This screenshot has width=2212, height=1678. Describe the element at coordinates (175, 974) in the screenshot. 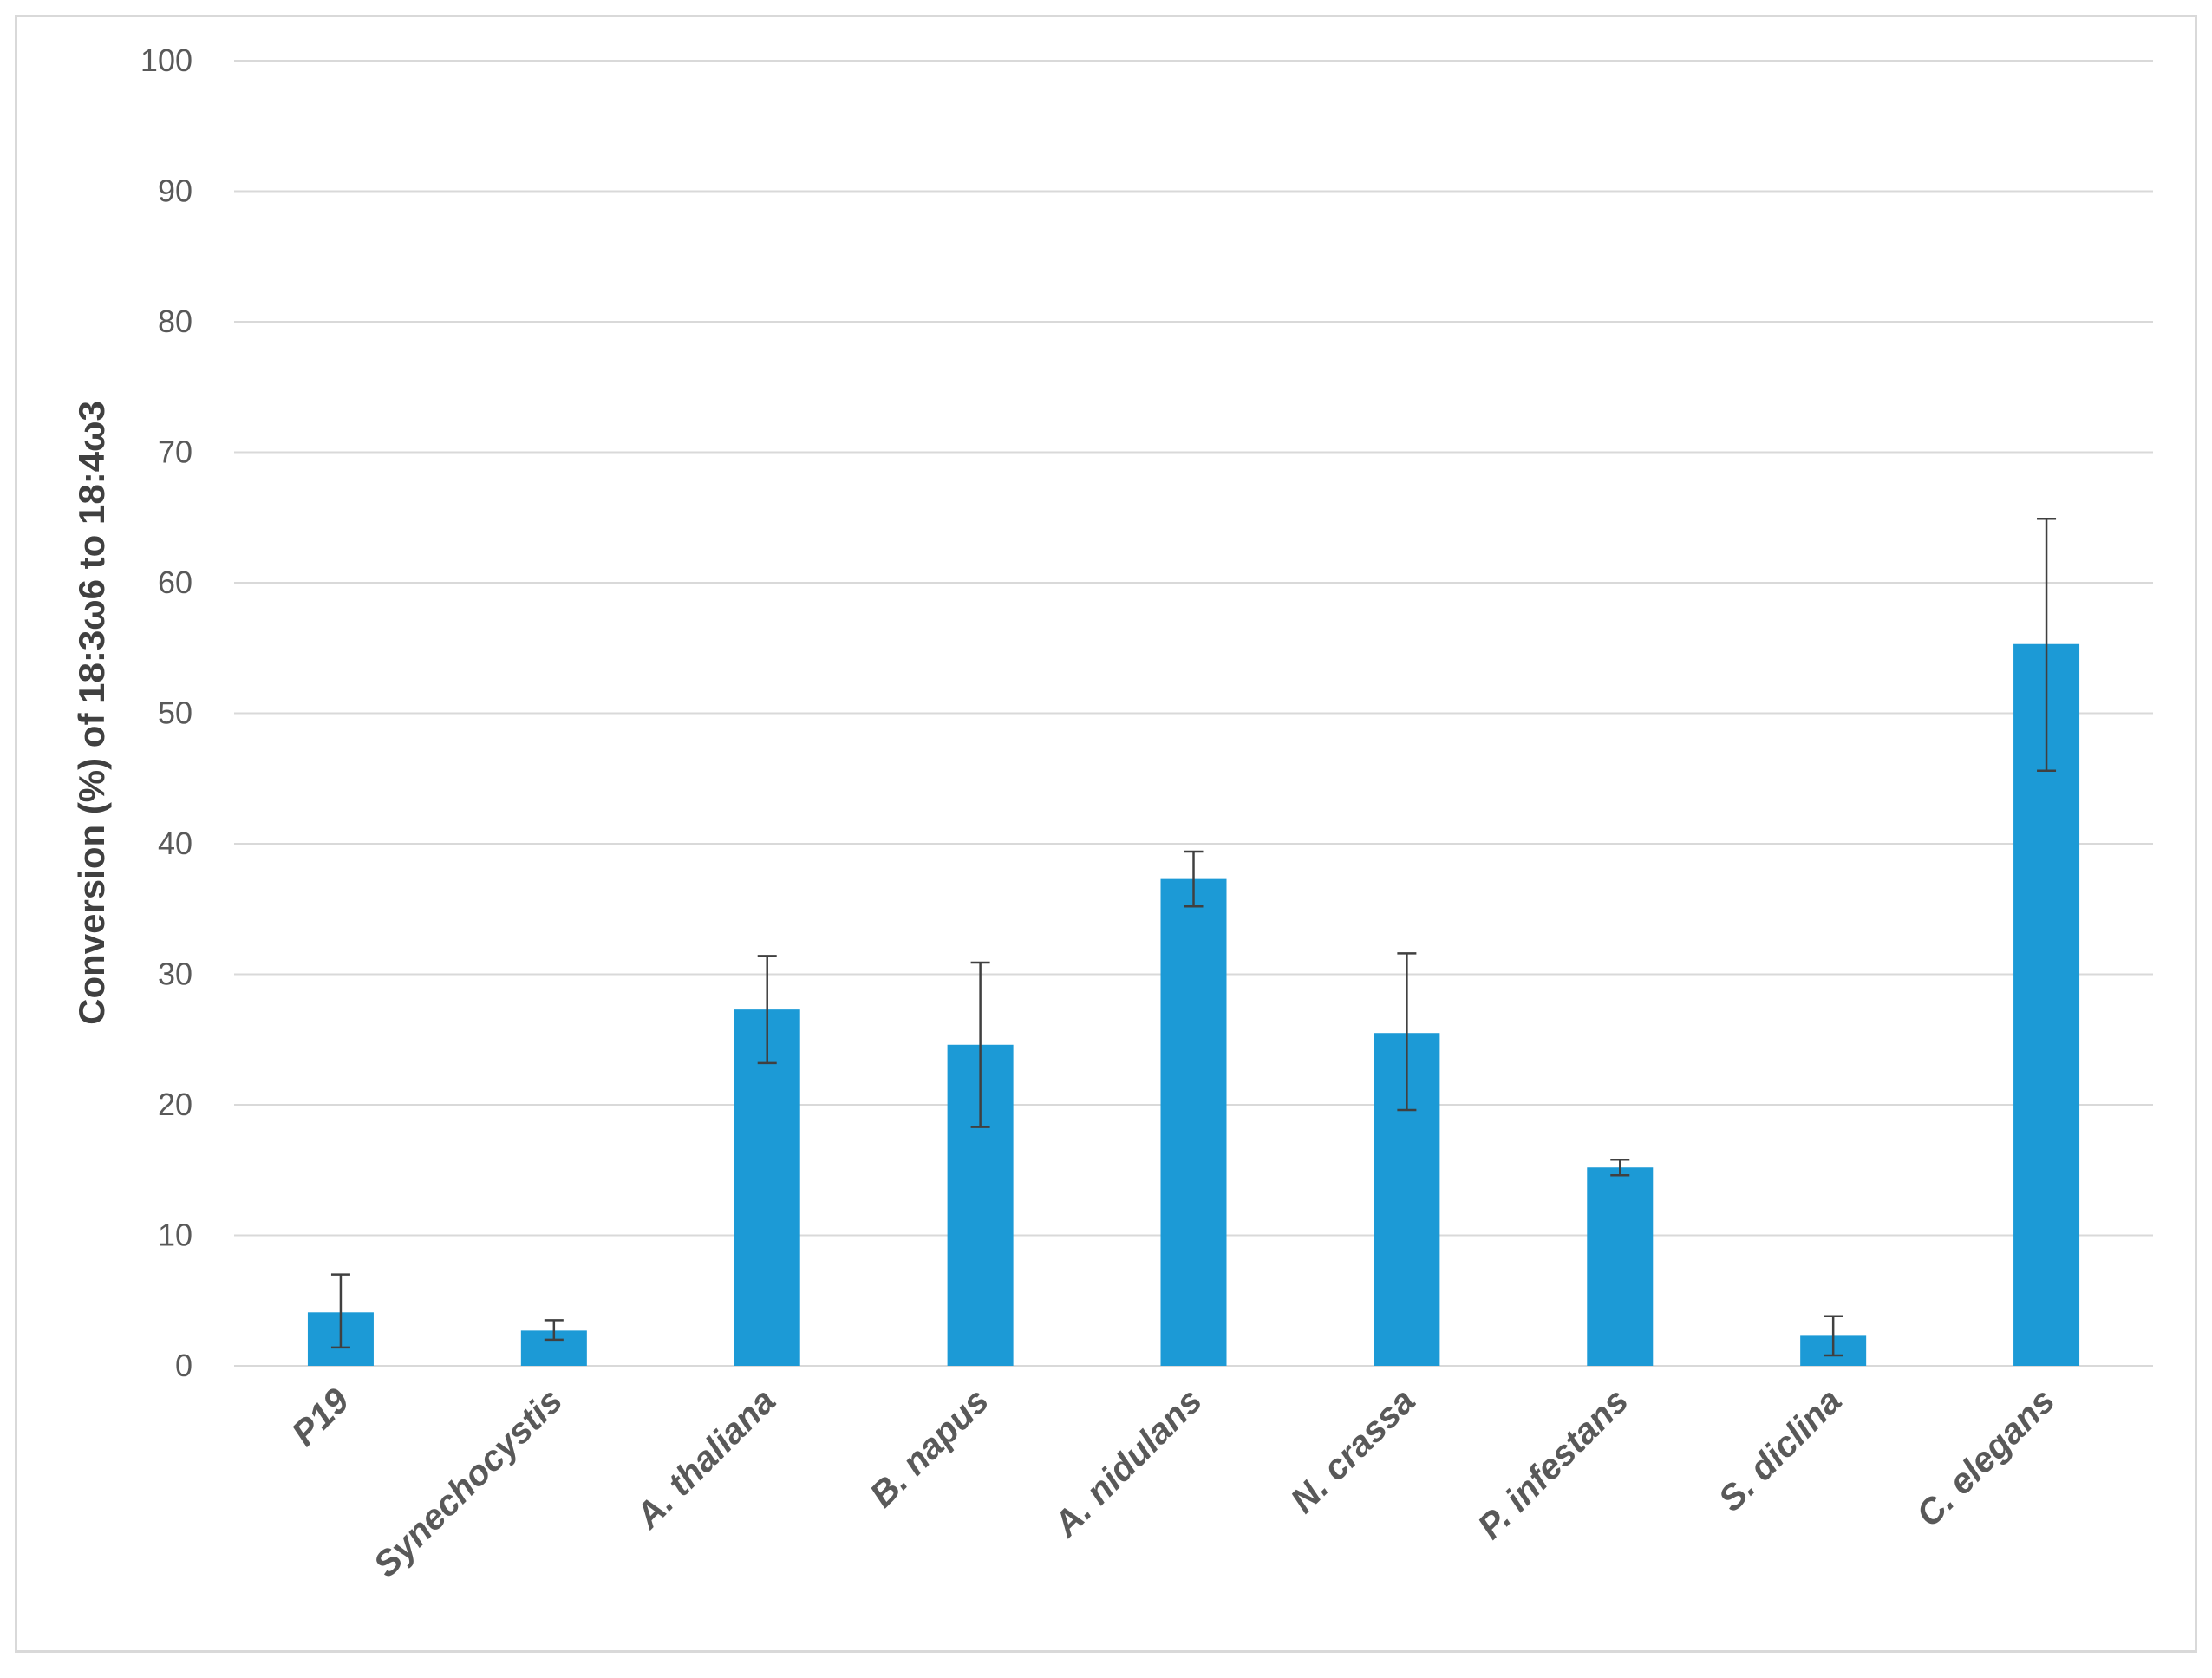

I see `y-tick-label: 30` at that location.